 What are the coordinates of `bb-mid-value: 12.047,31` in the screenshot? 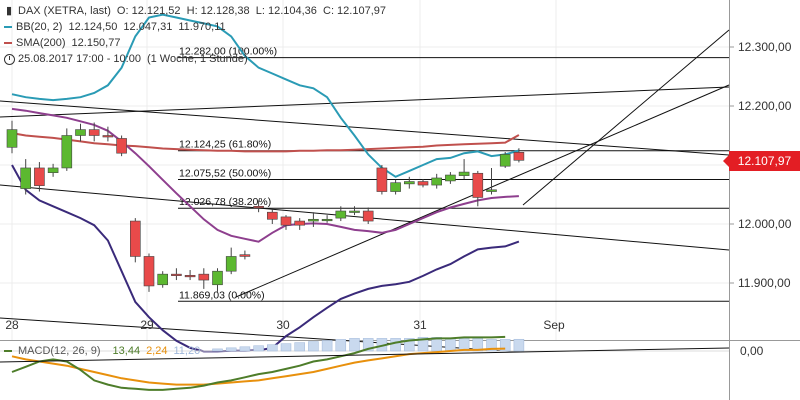 It's located at (148, 27).